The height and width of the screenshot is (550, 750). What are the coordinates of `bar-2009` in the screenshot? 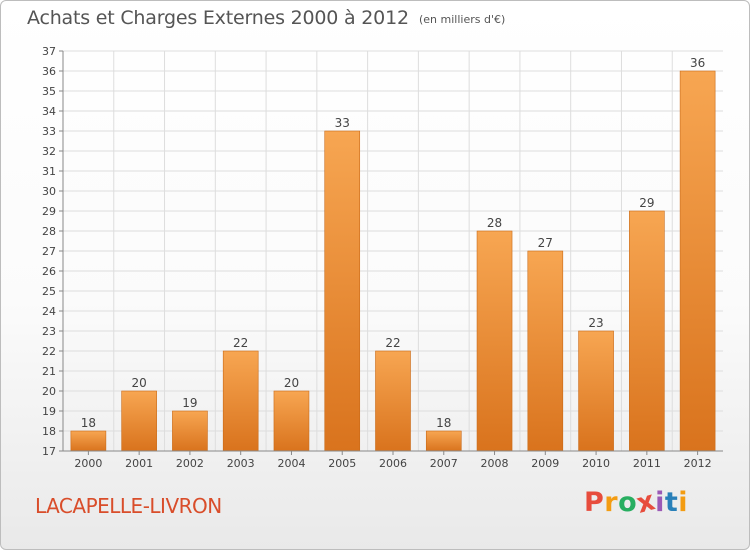 It's located at (545, 351).